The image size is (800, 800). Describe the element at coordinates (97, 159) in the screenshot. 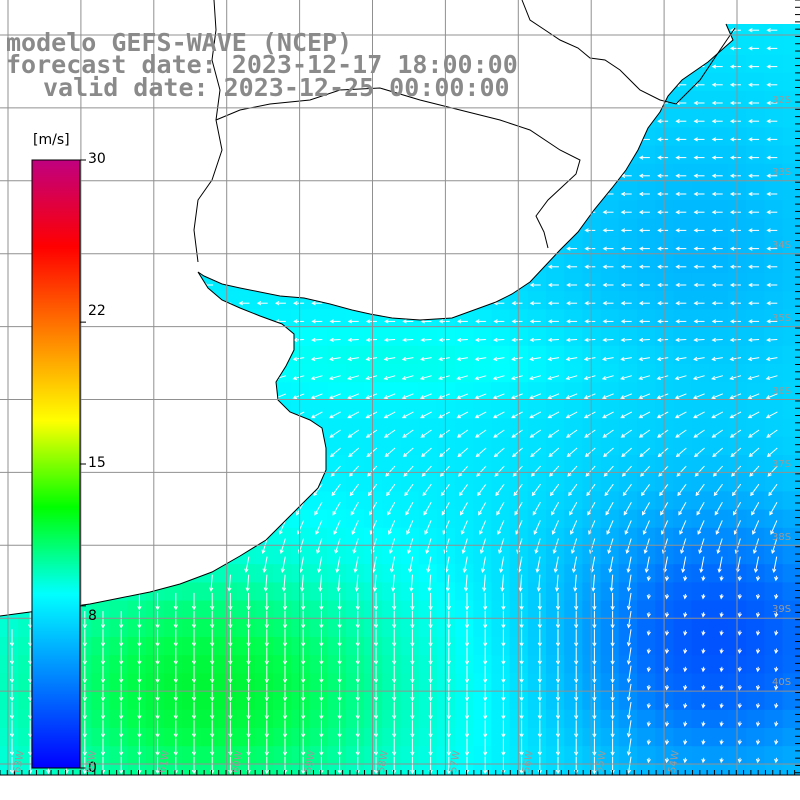

I see `colorbar-tick-30: 30` at that location.